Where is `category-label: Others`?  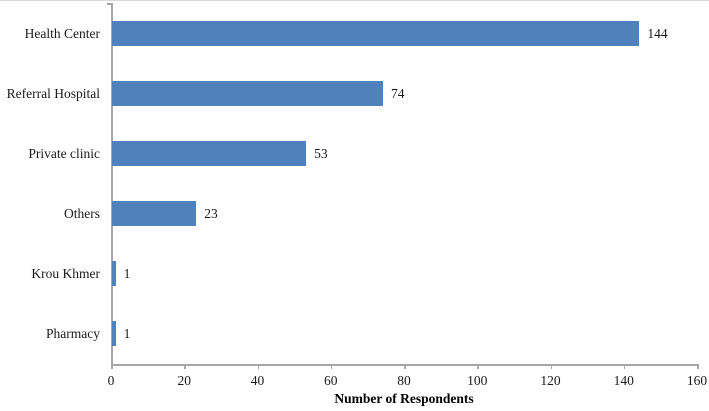 category-label: Others is located at coordinates (82, 214).